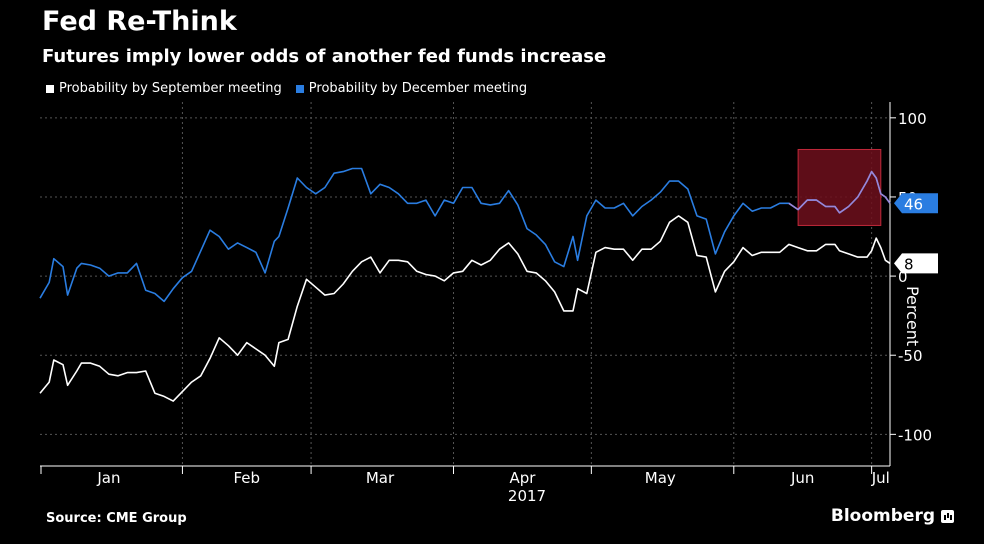 This screenshot has width=984, height=544. Describe the element at coordinates (947, 516) in the screenshot. I see `bloomberg-icon` at that location.